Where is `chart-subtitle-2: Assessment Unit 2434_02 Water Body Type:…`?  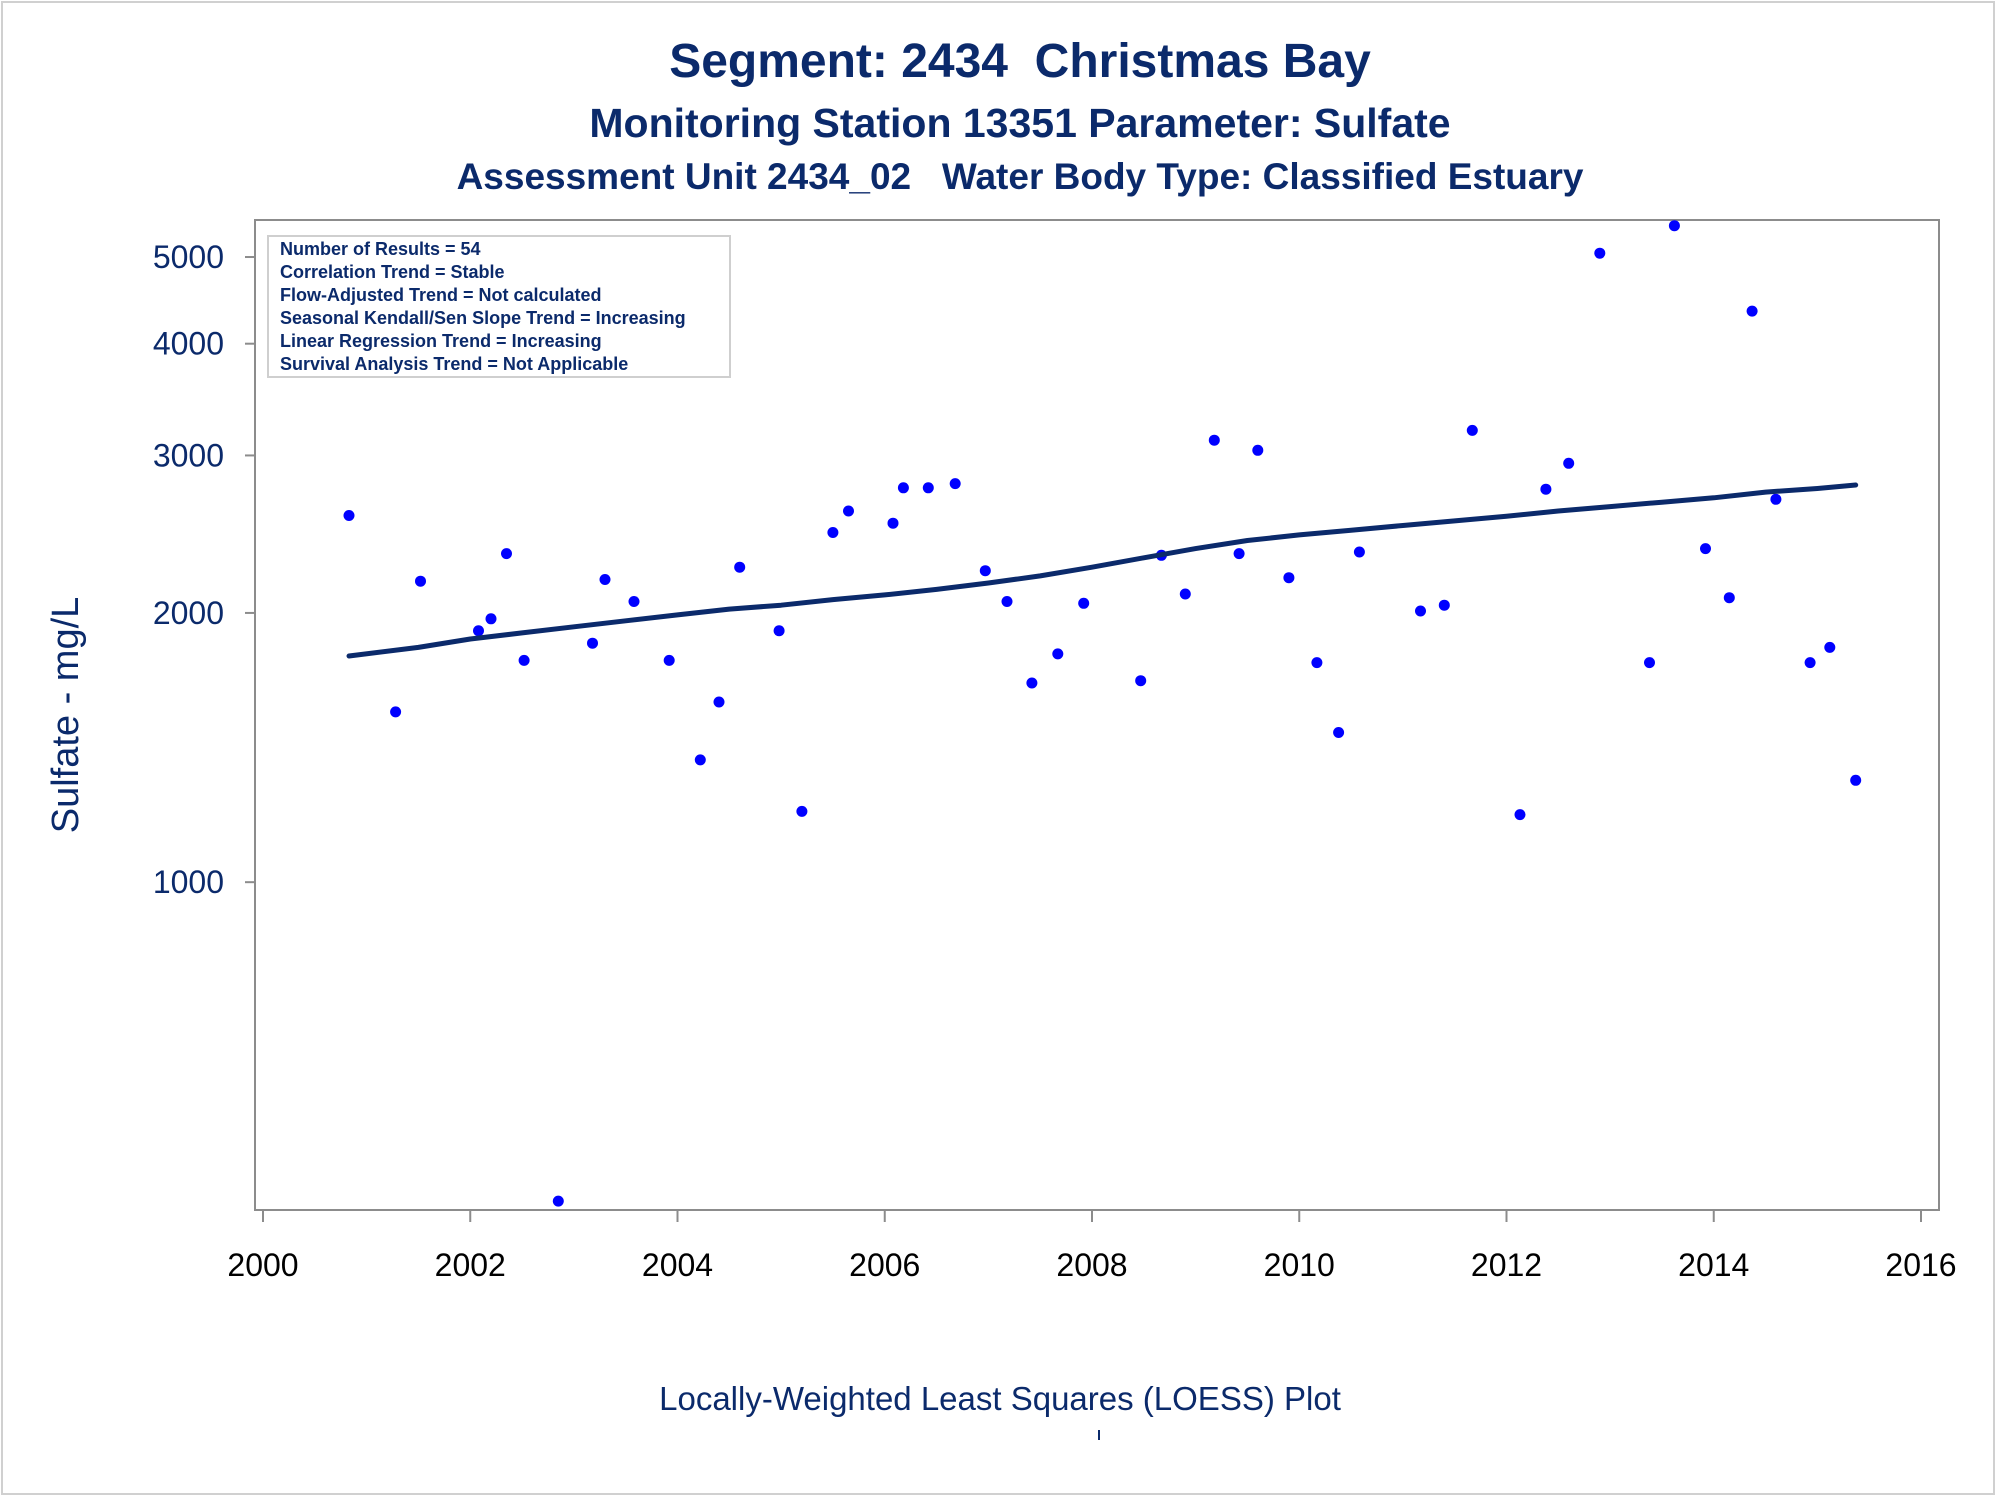 chart-subtitle-2: Assessment Unit 2434_02 Water Body Type:… is located at coordinates (1020, 176).